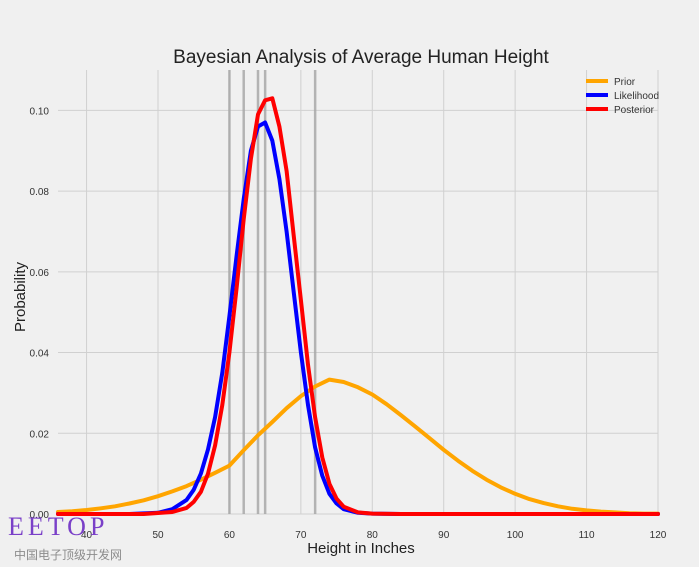 The width and height of the screenshot is (699, 567). What do you see at coordinates (20, 296) in the screenshot?
I see `y-axis-label: Probability` at bounding box center [20, 296].